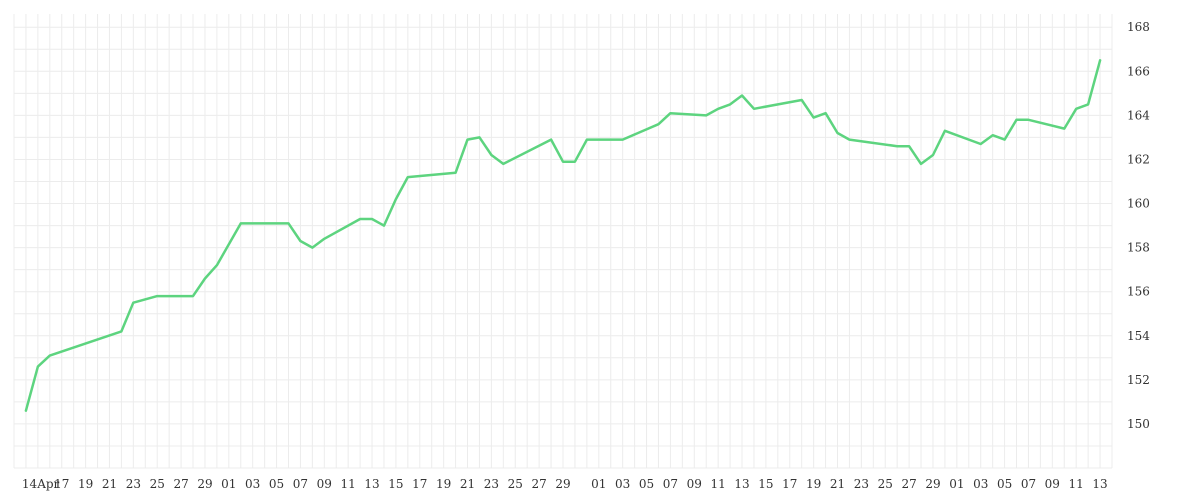  Describe the element at coordinates (1138, 248) in the screenshot. I see `y-tick-label: 158` at that location.